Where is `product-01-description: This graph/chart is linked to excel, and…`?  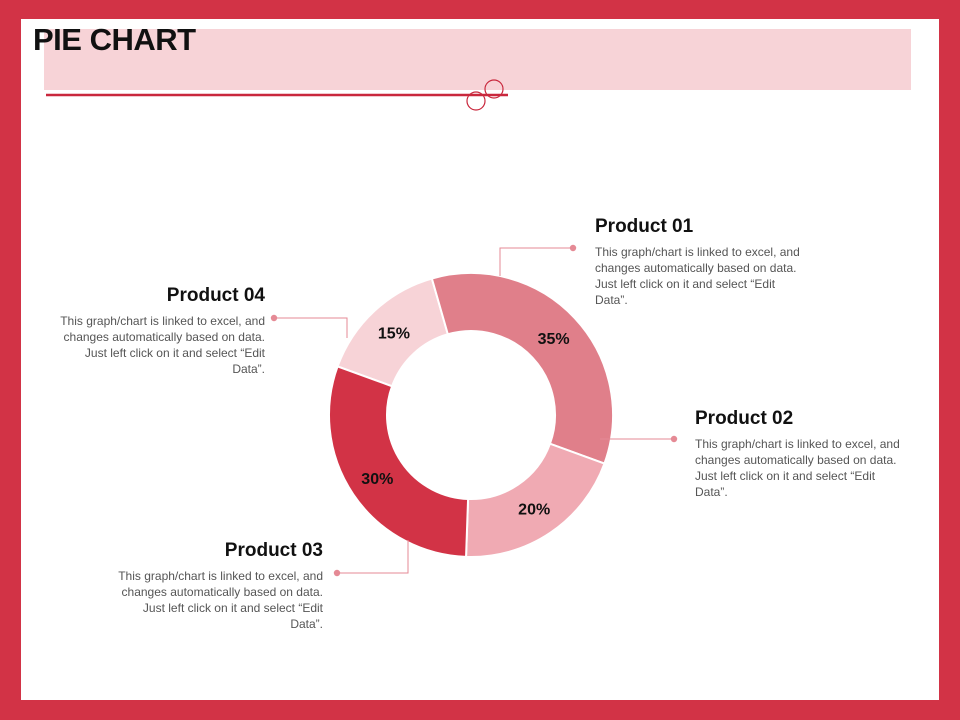
product-01-description: This graph/chart is linked to excel, and… is located at coordinates (697, 276).